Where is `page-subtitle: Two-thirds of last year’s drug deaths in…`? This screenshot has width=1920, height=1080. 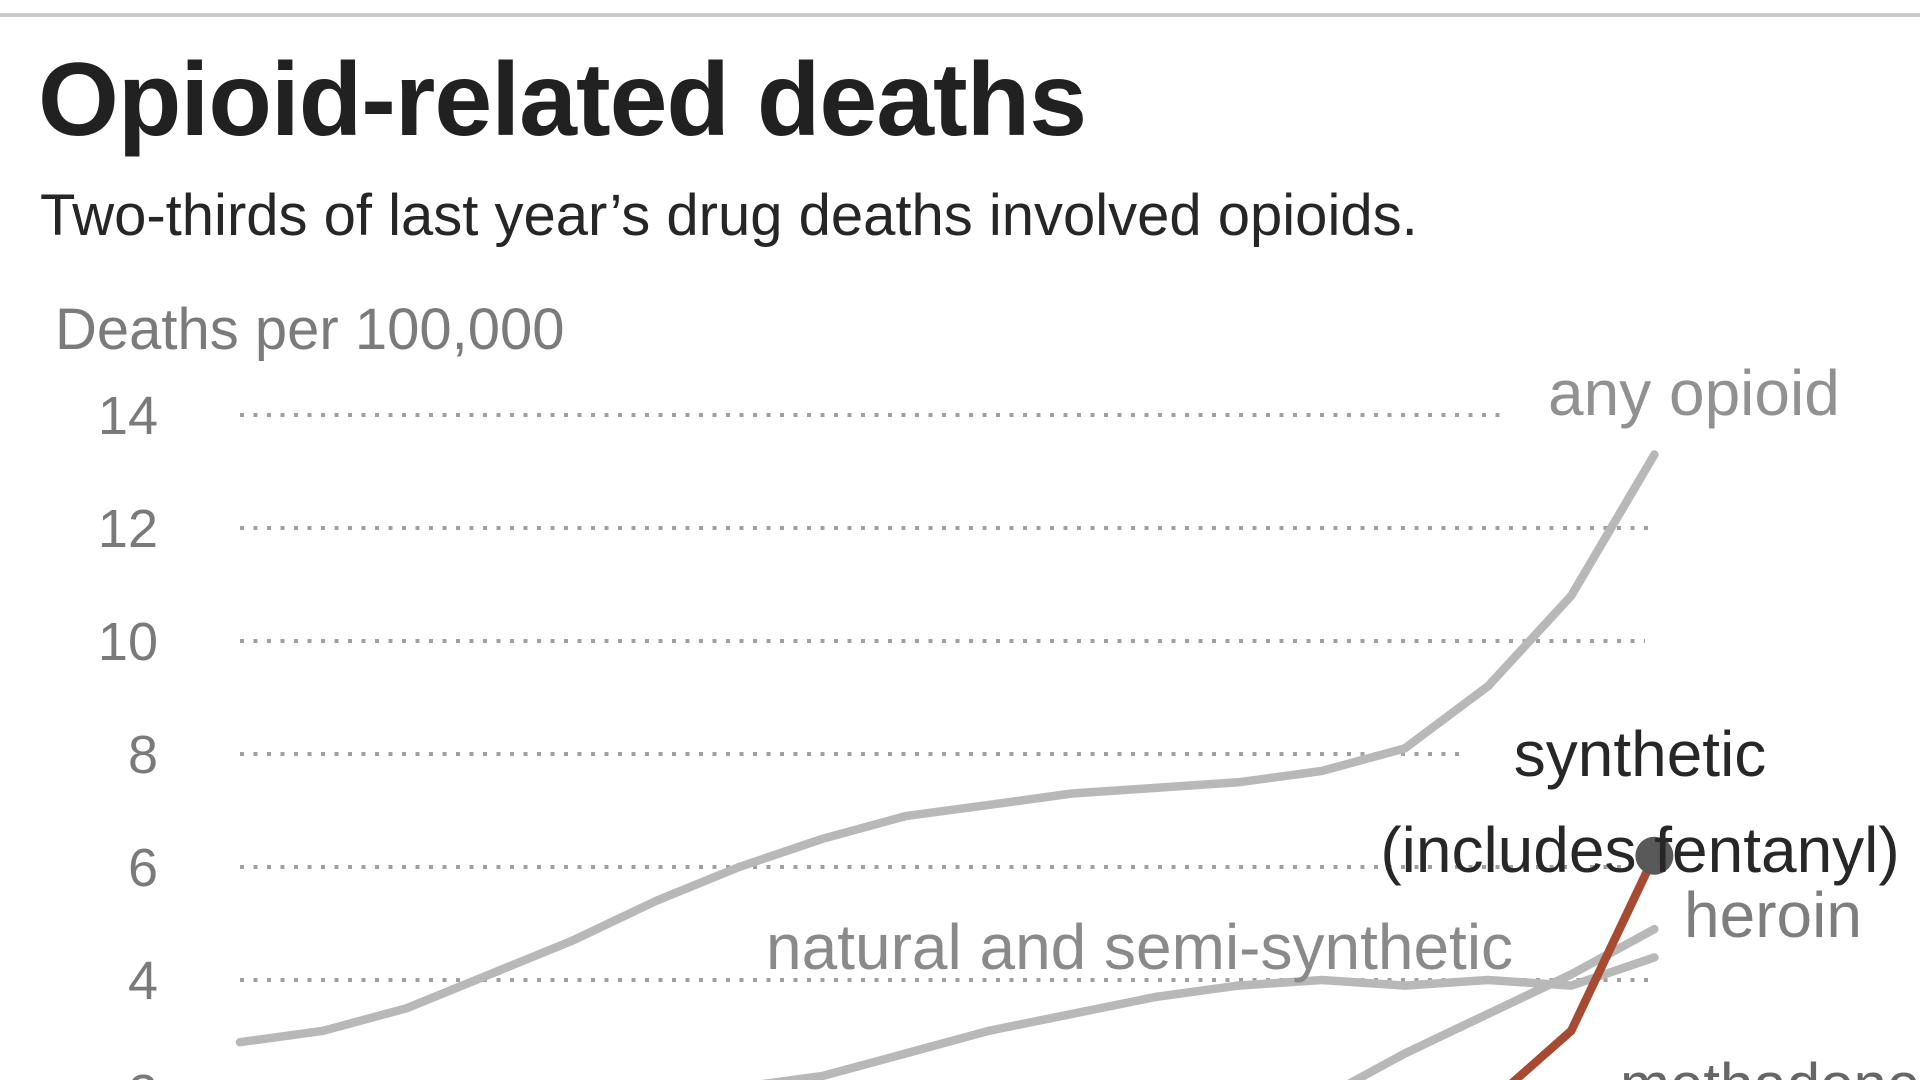
page-subtitle: Two-thirds of last year’s drug deaths in… is located at coordinates (729, 215).